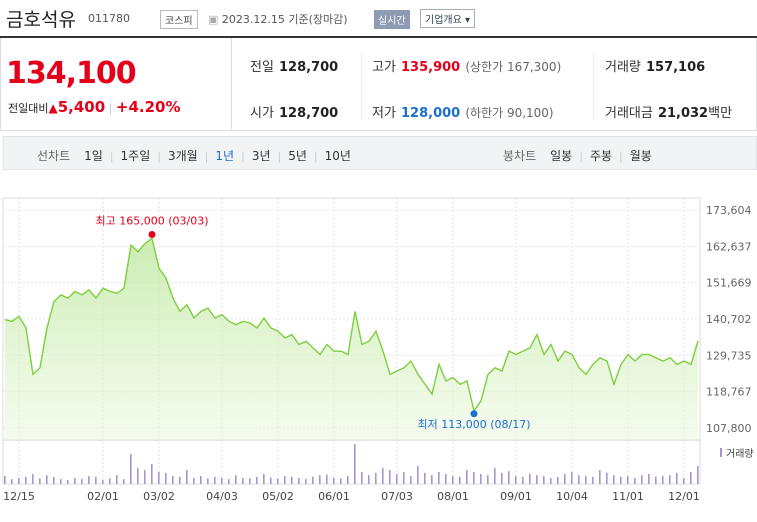 Image resolution: width=757 pixels, height=522 pixels. Describe the element at coordinates (378, 37) in the screenshot. I see `header-rule` at that location.